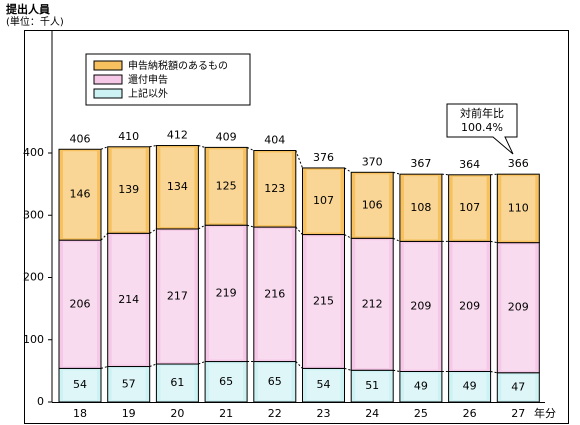  I want to click on segment-value-label: 110, so click(518, 207).